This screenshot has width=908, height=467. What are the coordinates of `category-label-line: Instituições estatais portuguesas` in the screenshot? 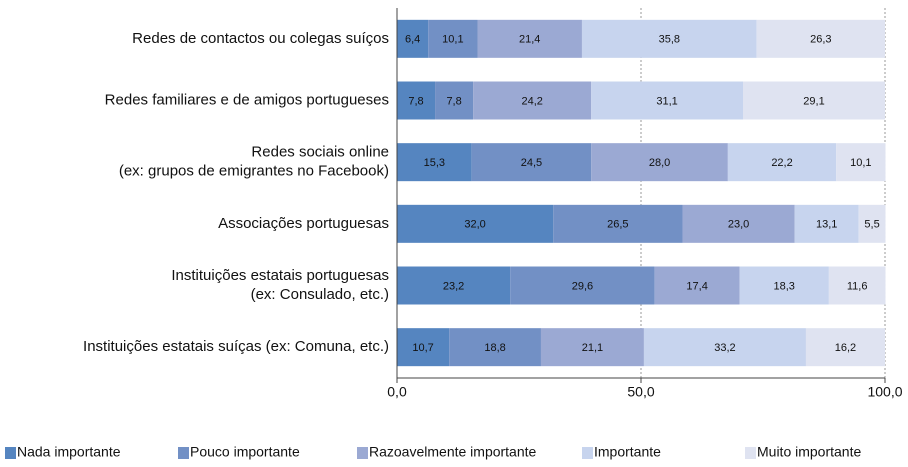 It's located at (280, 275).